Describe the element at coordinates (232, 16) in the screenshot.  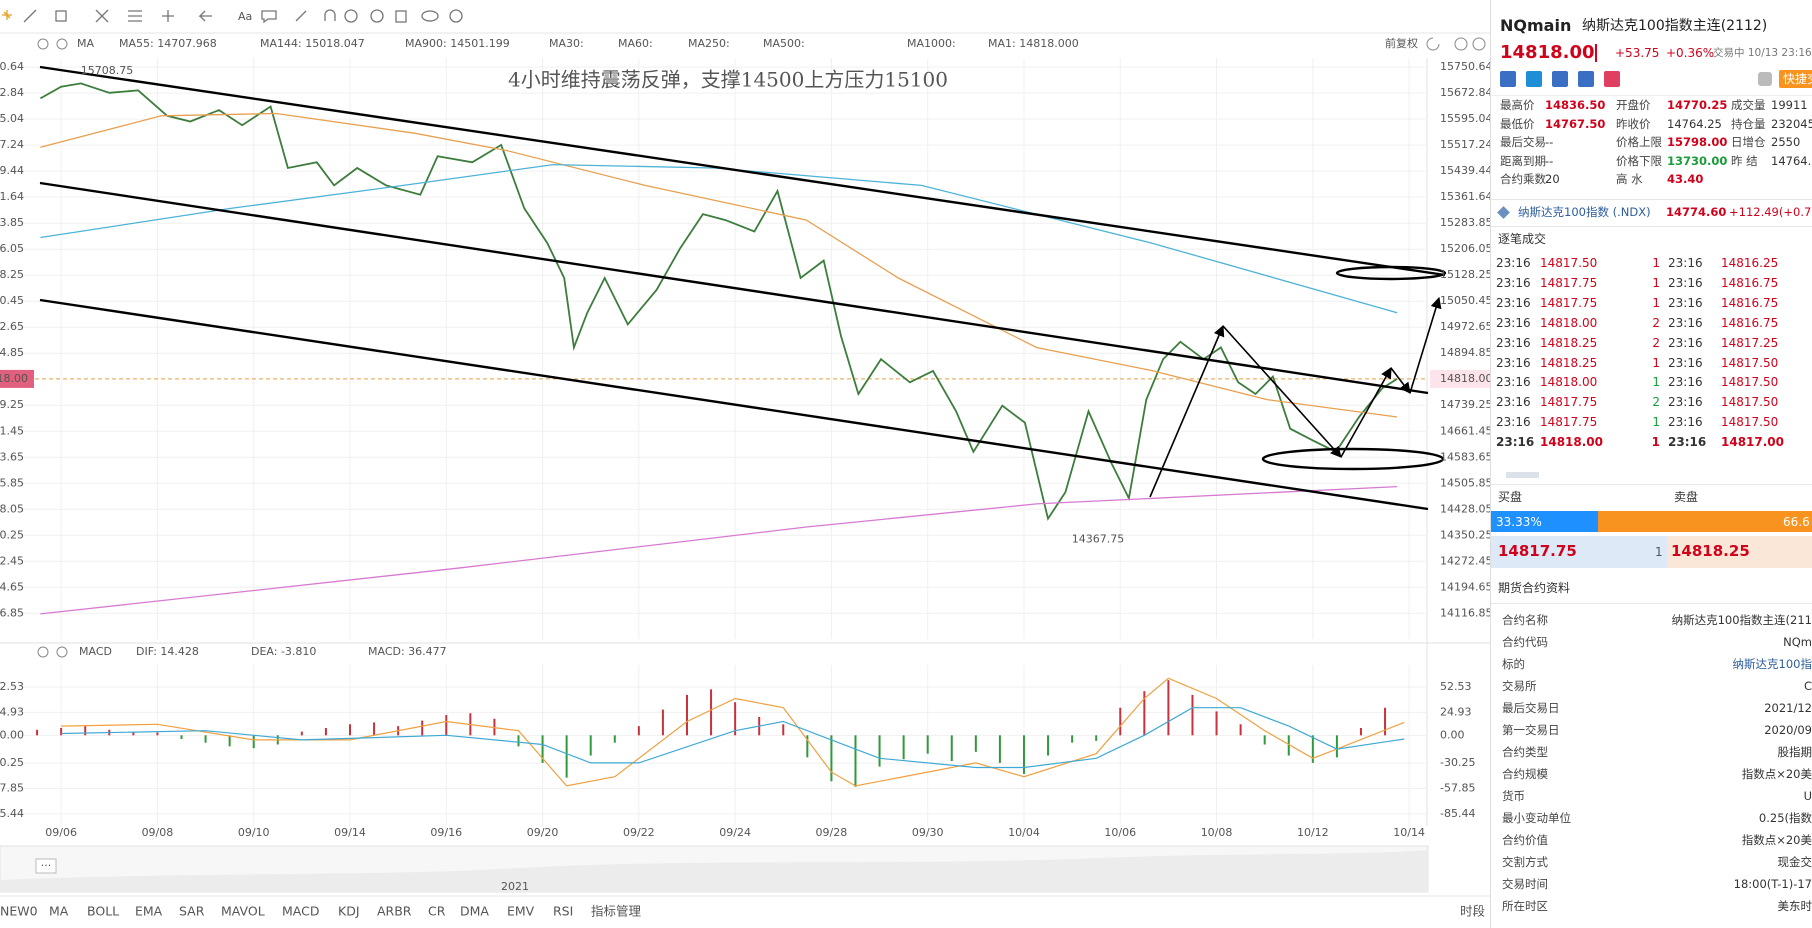
I see `toolbar-icons` at that location.